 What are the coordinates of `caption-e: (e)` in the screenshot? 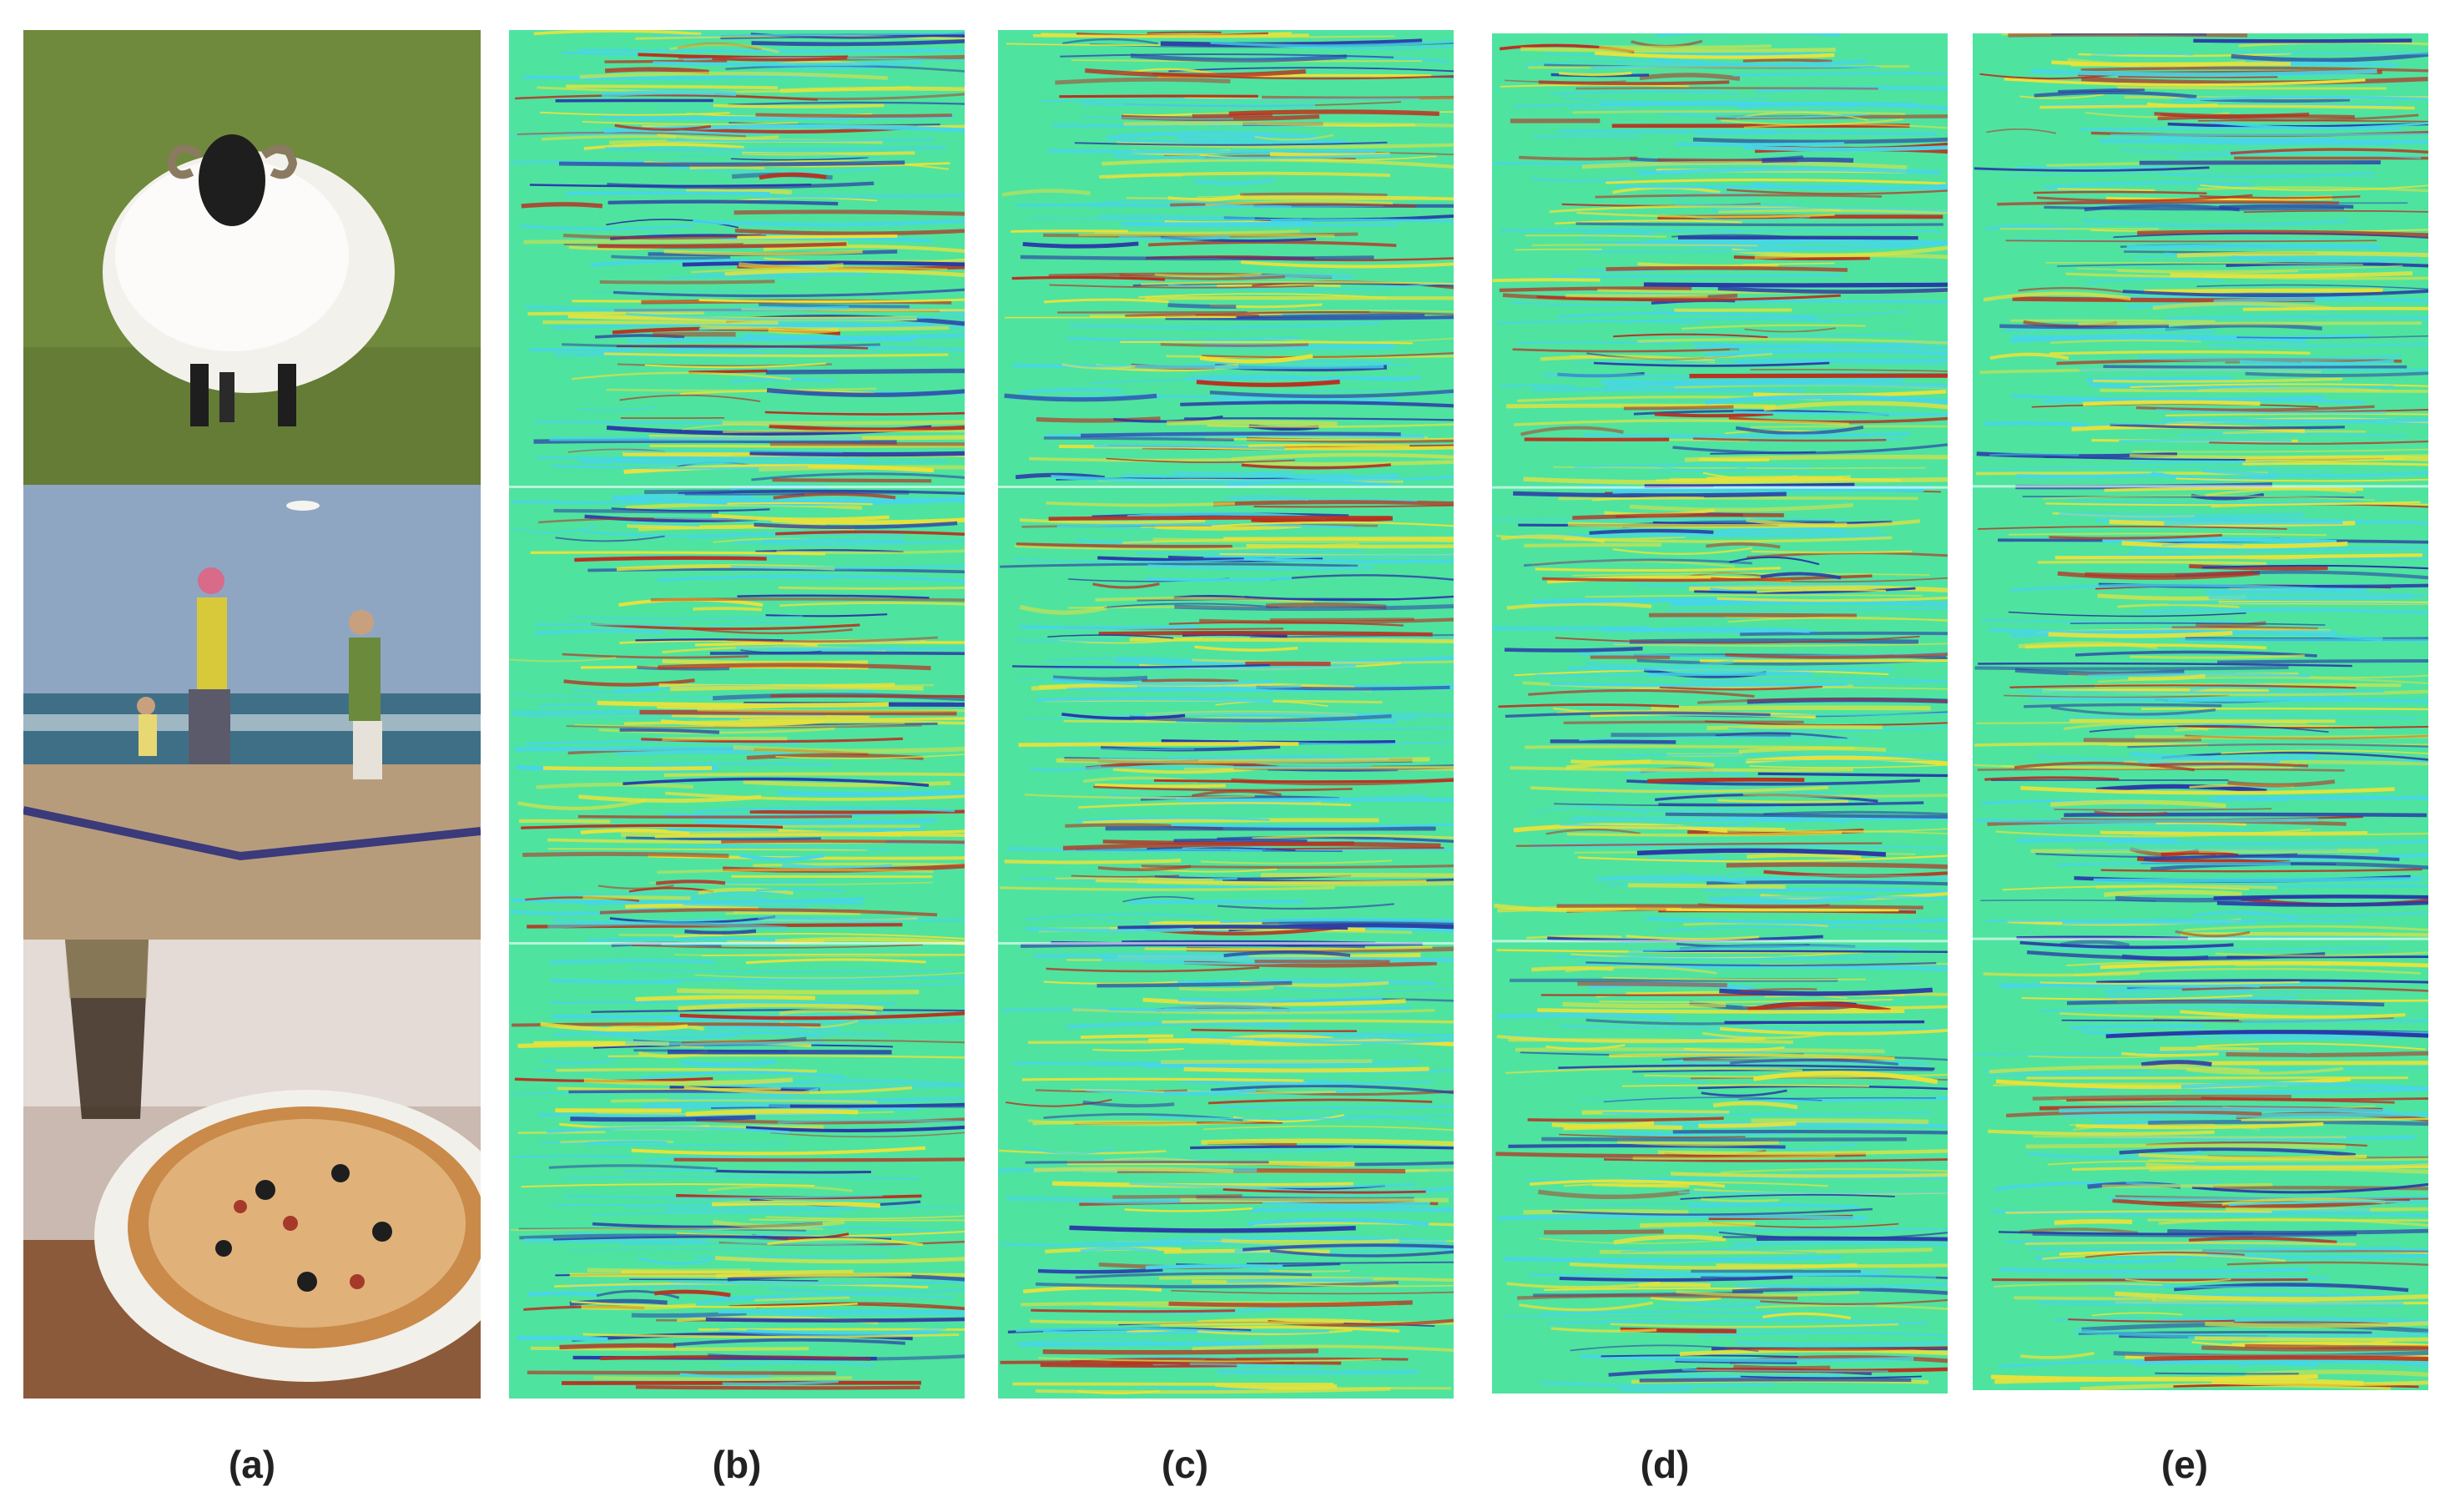 It's located at (2184, 1464).